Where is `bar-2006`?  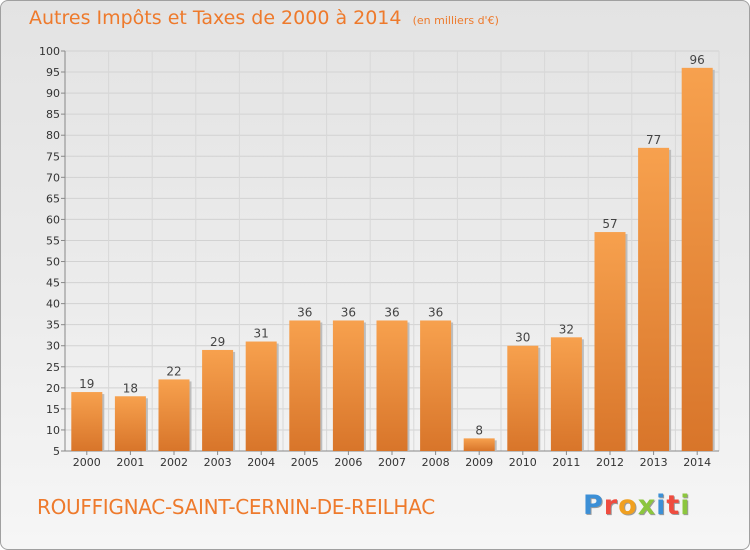
bar-2006 is located at coordinates (348, 385).